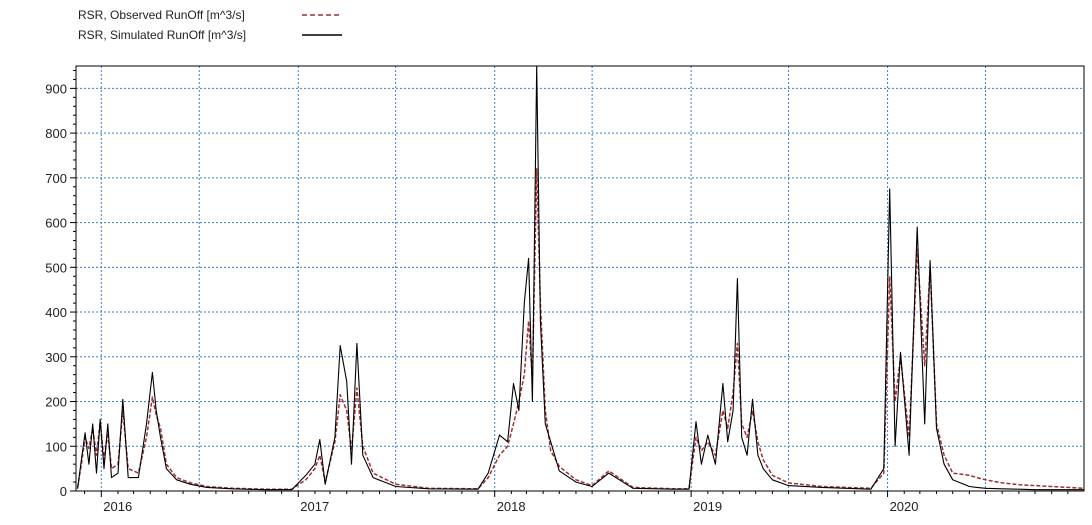 This screenshot has width=1092, height=525. I want to click on y-tick-label: 700, so click(56, 178).